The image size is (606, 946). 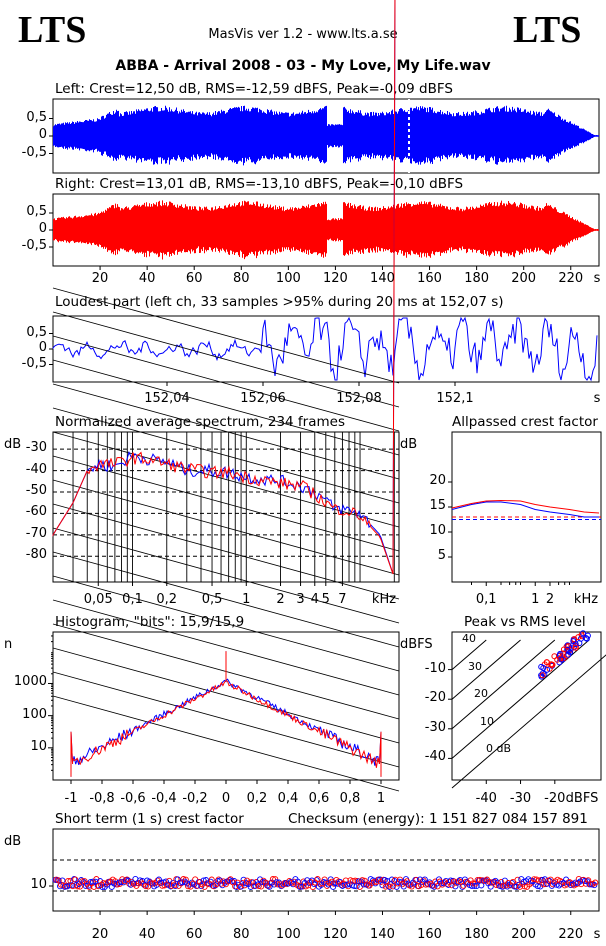 I want to click on crest-y-tick: 5, so click(x=441, y=555).